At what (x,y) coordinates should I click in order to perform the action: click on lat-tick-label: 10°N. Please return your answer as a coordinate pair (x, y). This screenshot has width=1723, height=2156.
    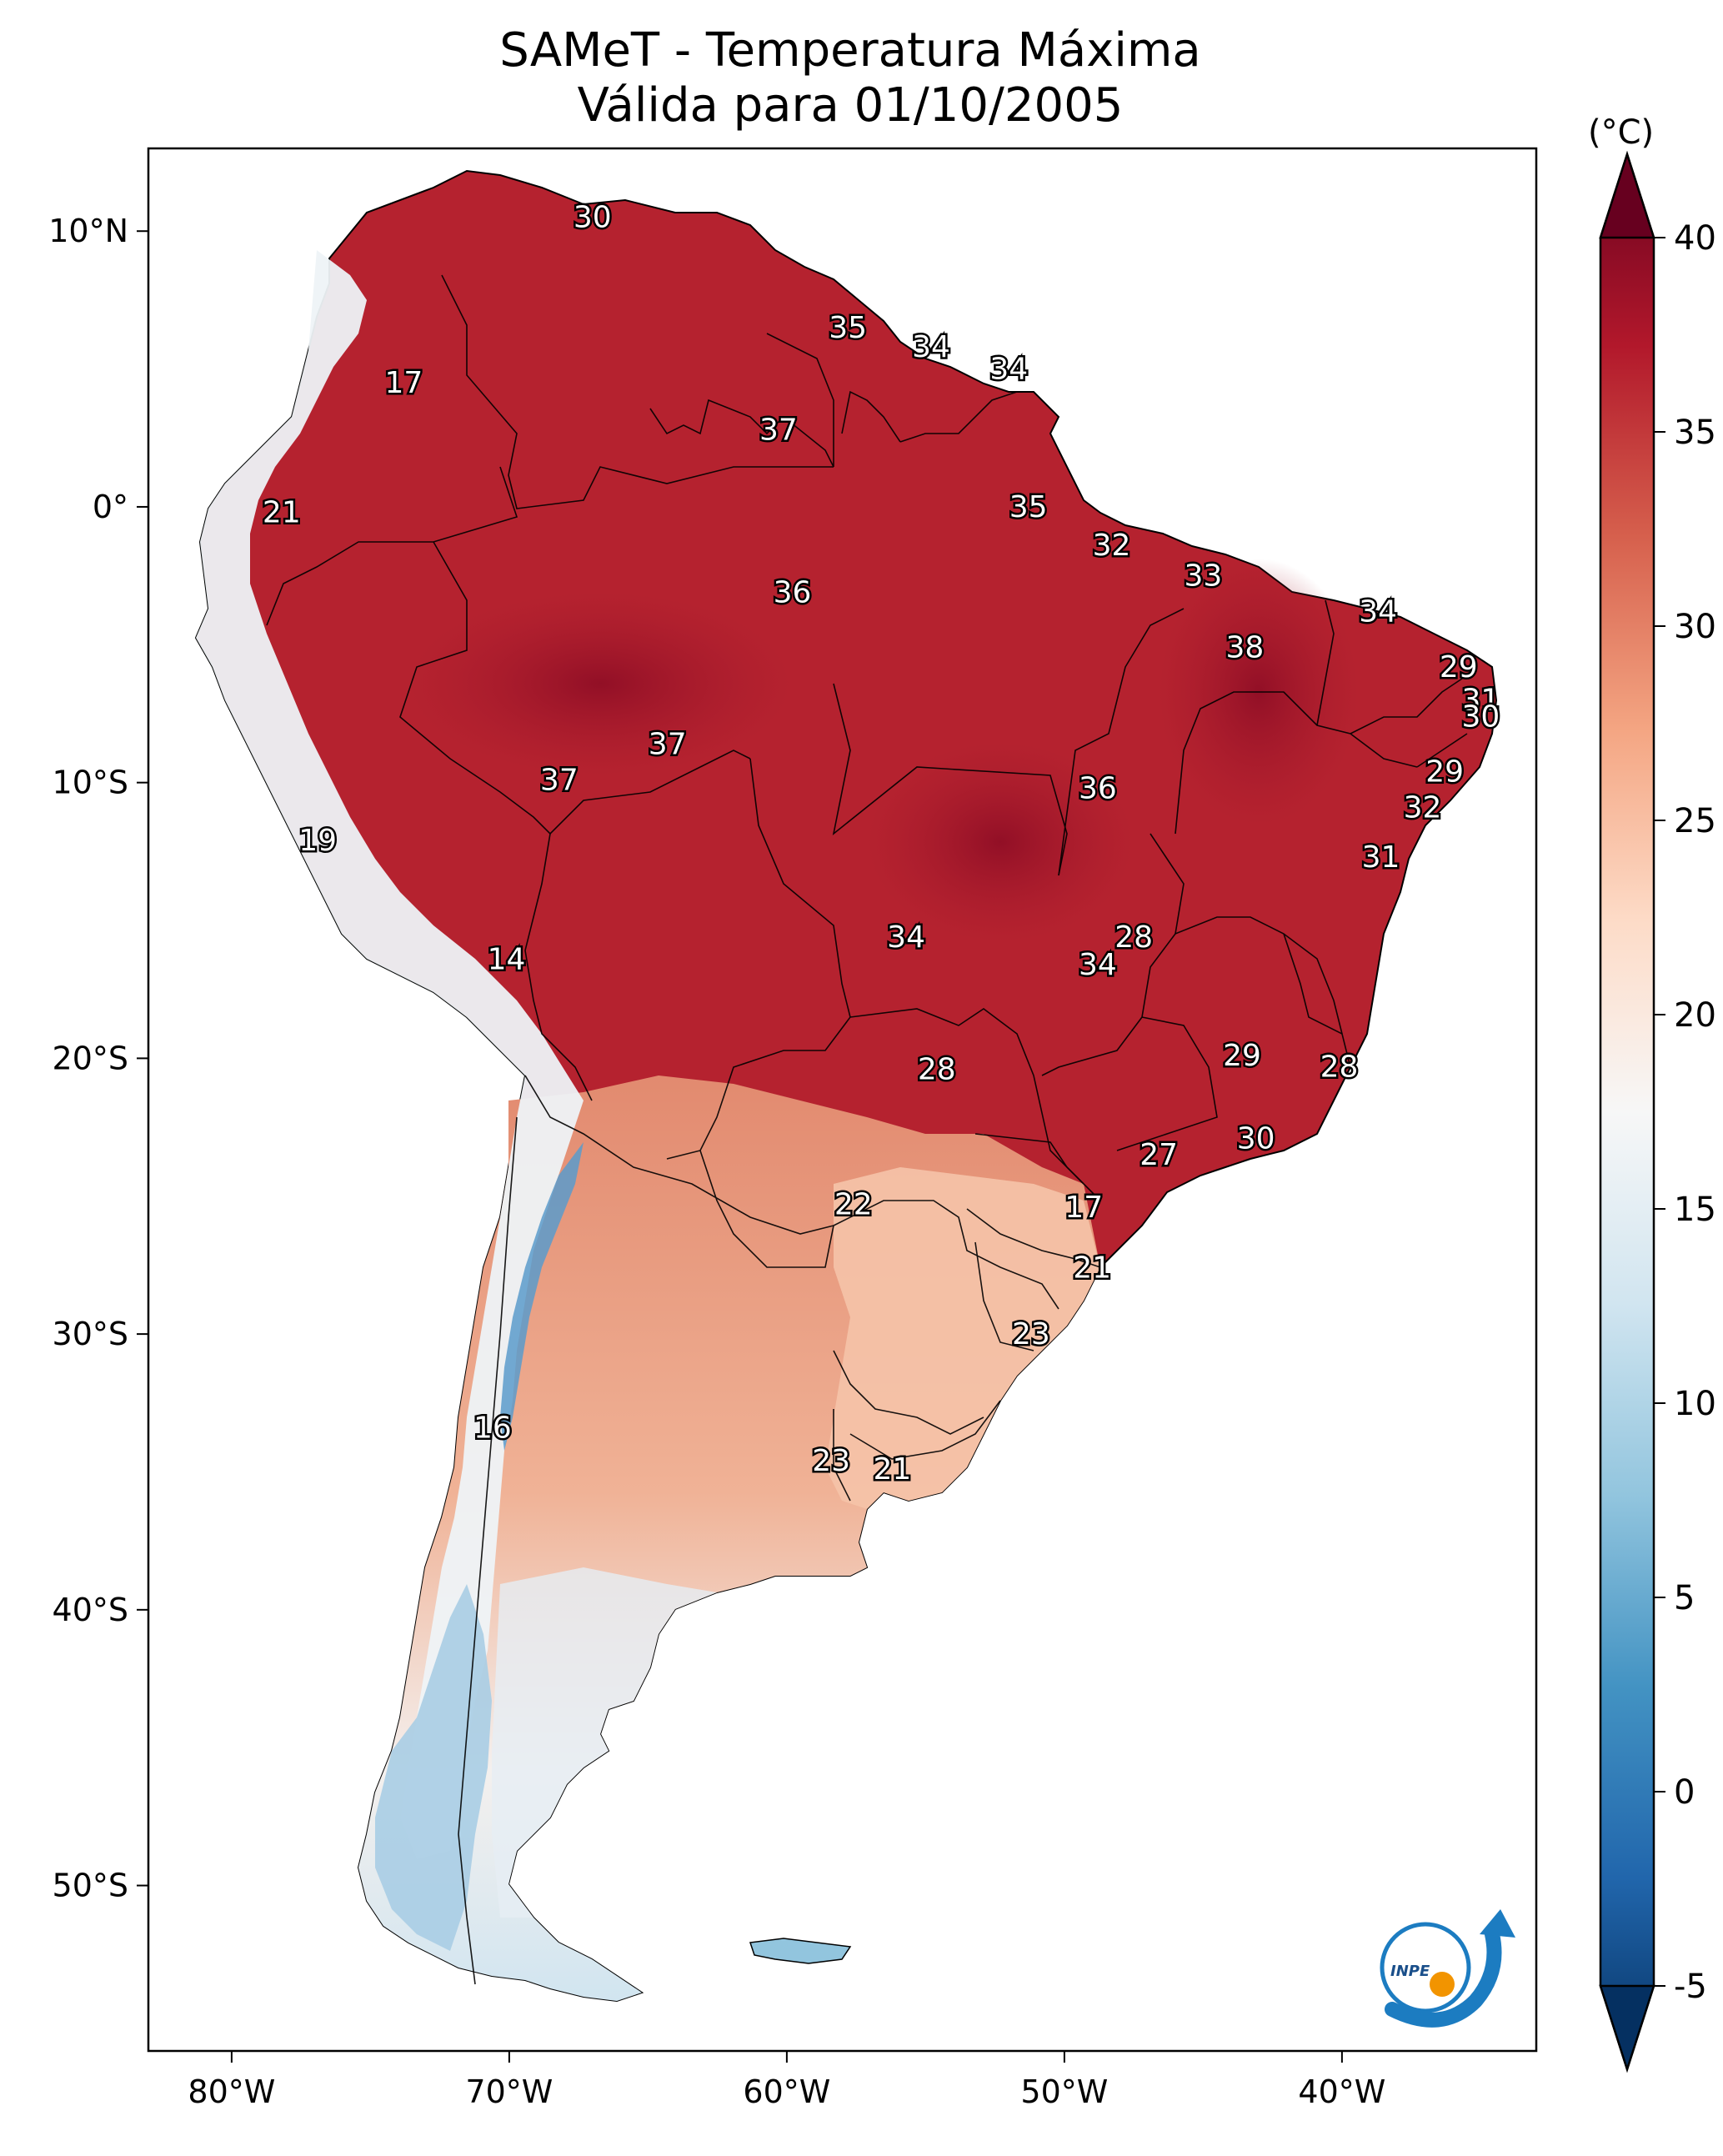
    Looking at the image, I should click on (88, 231).